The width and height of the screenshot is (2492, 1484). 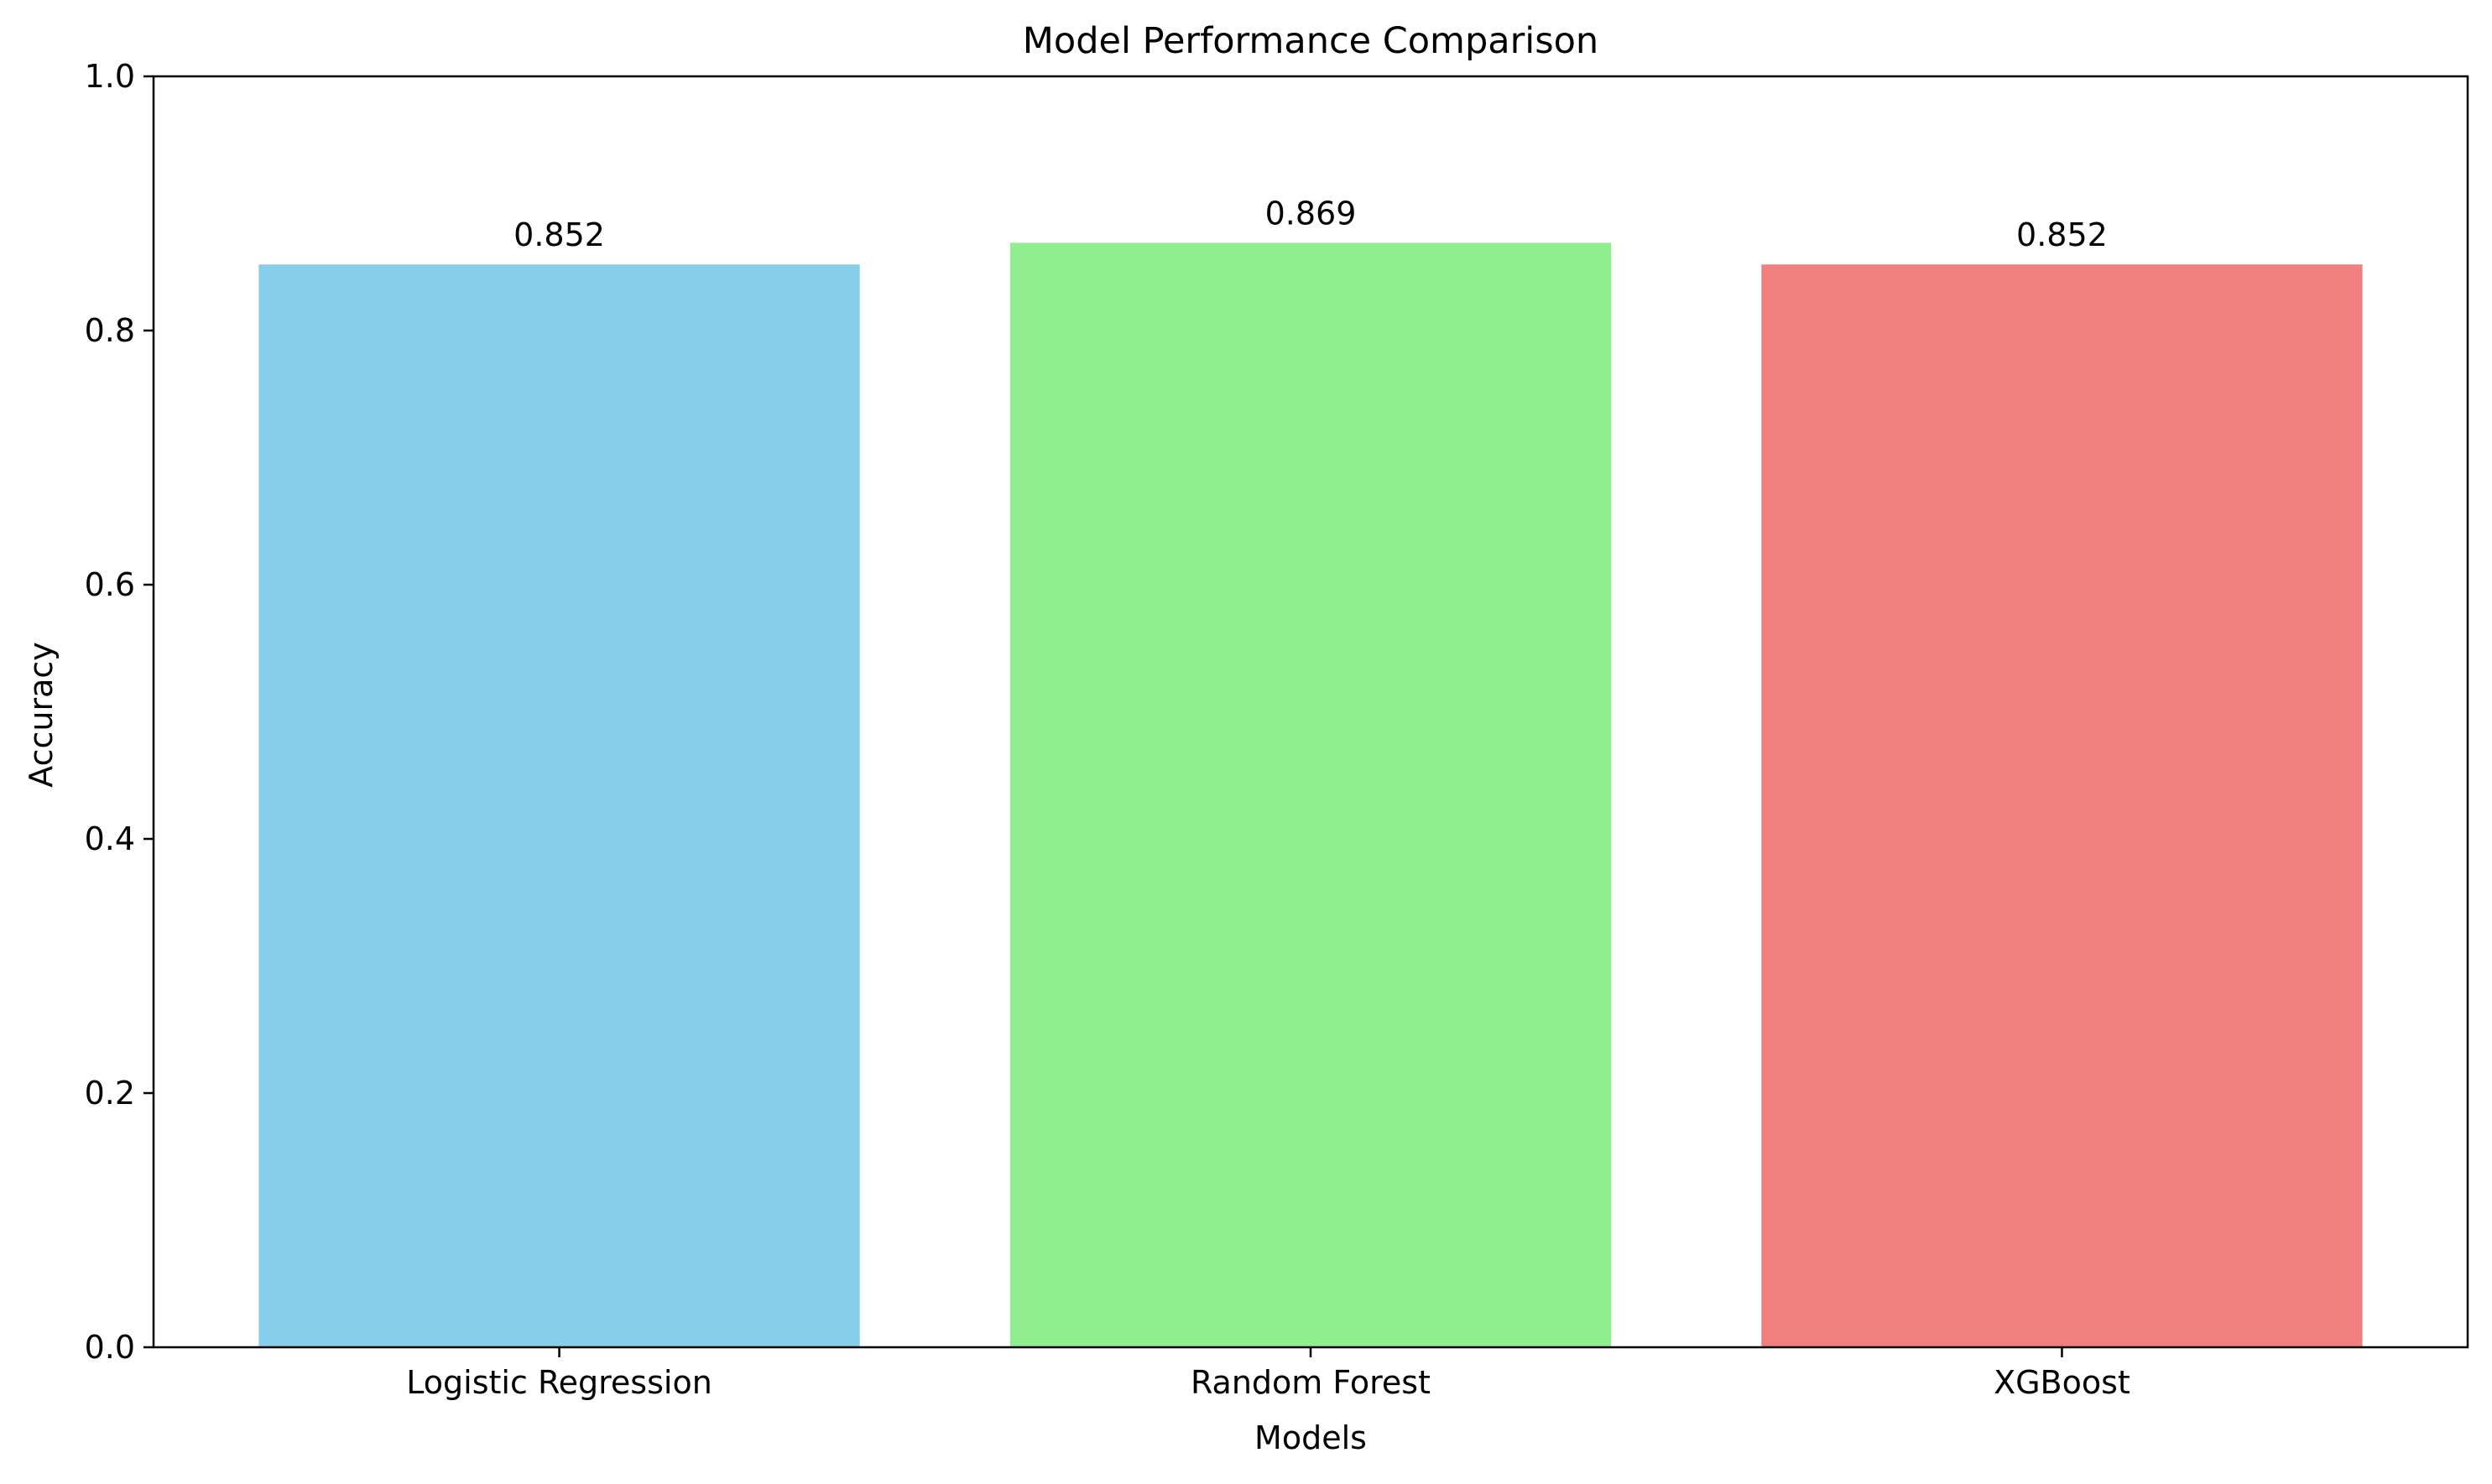 I want to click on y-tick-label: 0.6, so click(x=110, y=584).